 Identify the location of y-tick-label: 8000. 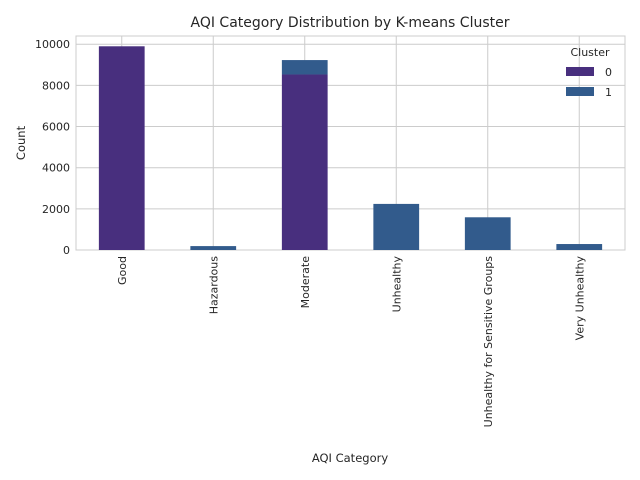
(56, 85).